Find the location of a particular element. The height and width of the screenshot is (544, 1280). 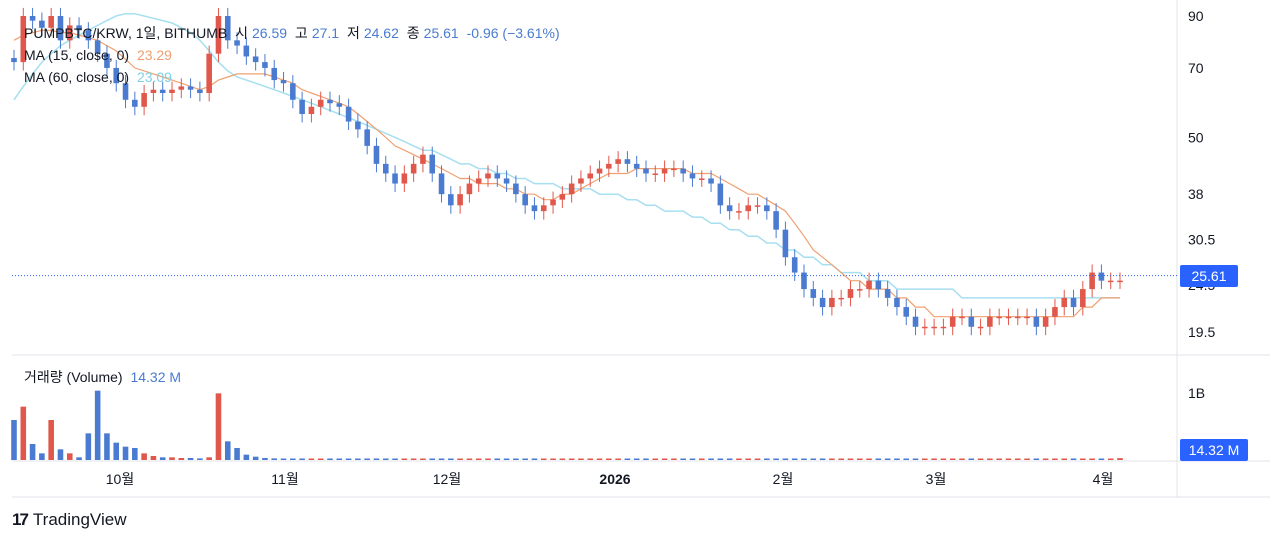

price-tick-label: 90 is located at coordinates (1196, 16).